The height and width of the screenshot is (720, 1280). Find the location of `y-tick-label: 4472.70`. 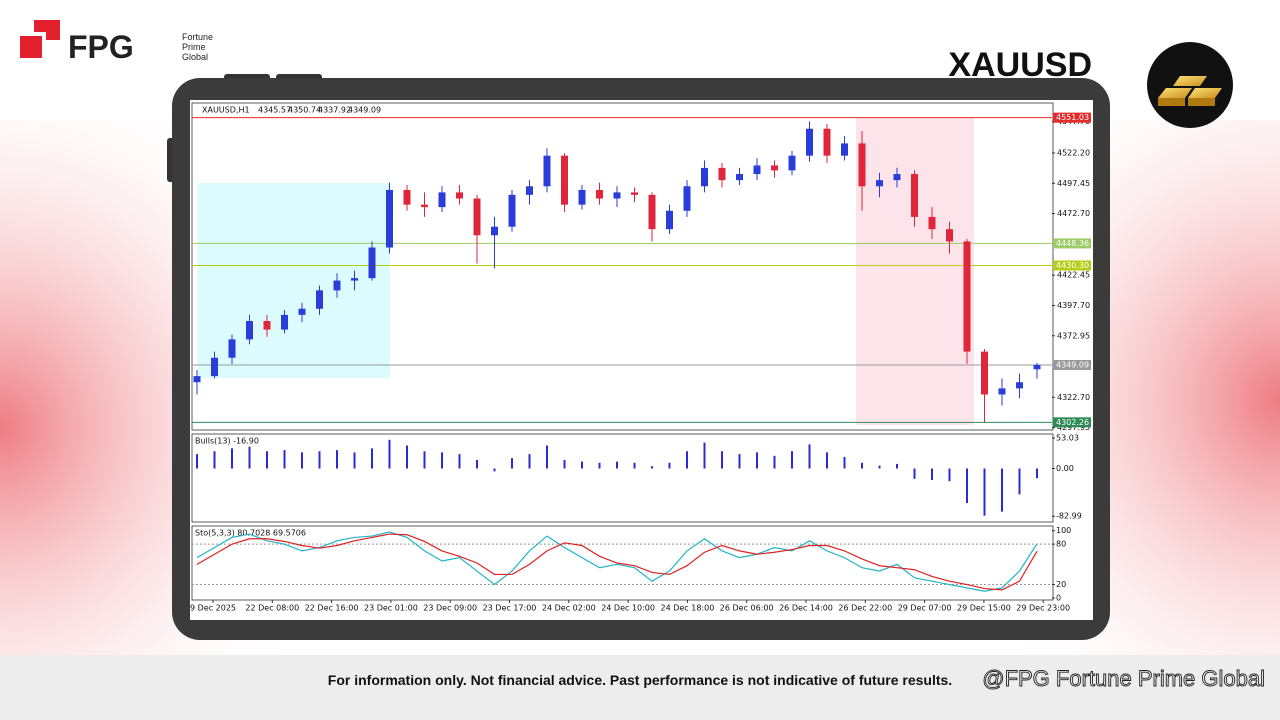

y-tick-label: 4472.70 is located at coordinates (1073, 213).